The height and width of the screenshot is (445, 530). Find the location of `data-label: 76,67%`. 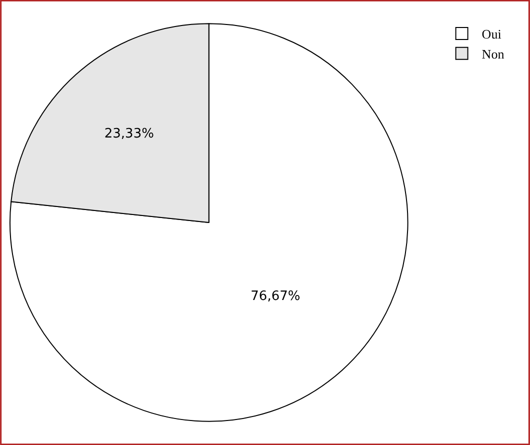

data-label: 76,67% is located at coordinates (275, 296).